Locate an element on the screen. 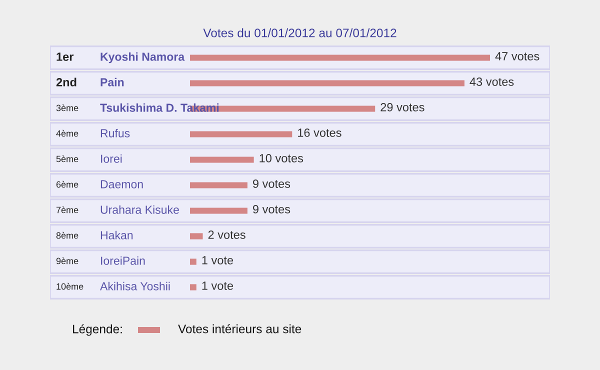  chart-title: Votes du 01/01/2012 au 07/01/2012 is located at coordinates (299, 33).